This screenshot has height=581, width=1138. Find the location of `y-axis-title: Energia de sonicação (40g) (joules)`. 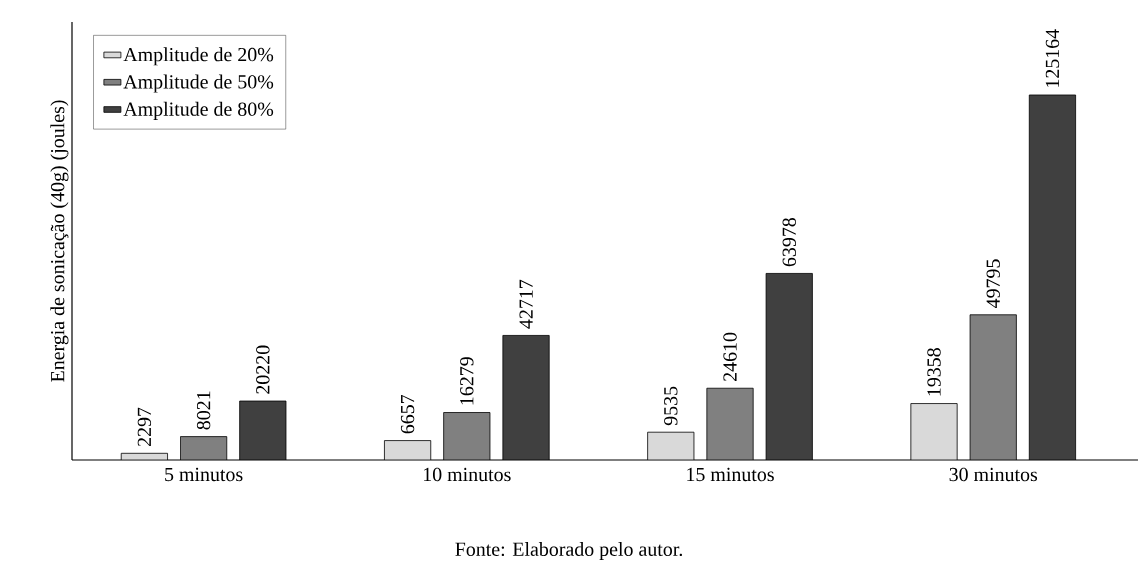

y-axis-title: Energia de sonicação (40g) (joules) is located at coordinates (59, 241).